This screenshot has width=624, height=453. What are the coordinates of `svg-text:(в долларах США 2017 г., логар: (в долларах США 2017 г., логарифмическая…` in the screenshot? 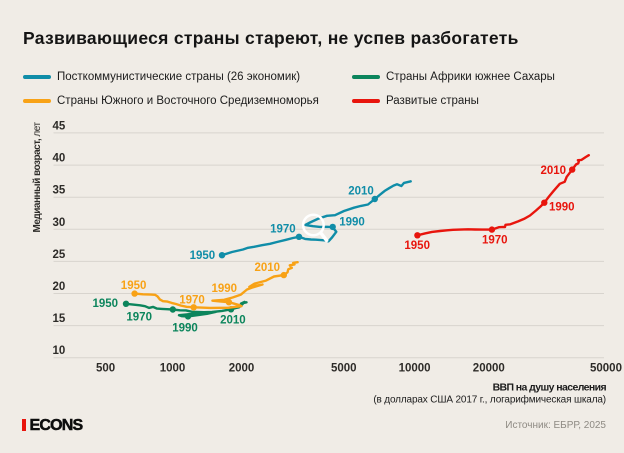 It's located at (489, 400).